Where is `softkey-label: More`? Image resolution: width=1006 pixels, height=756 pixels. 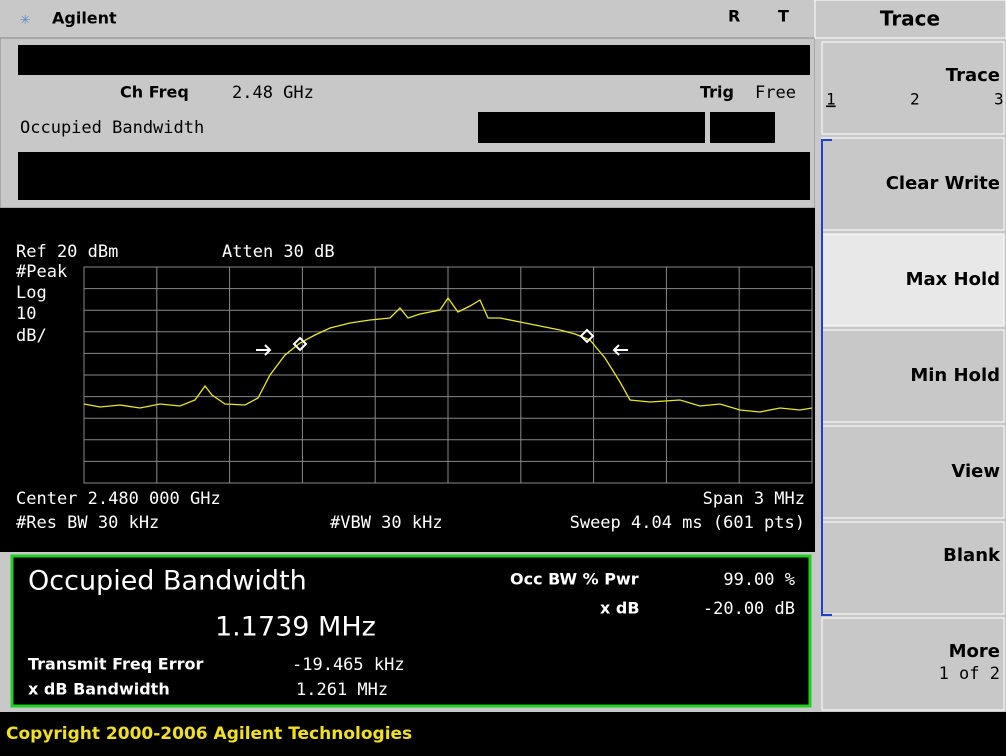
softkey-label: More is located at coordinates (974, 651).